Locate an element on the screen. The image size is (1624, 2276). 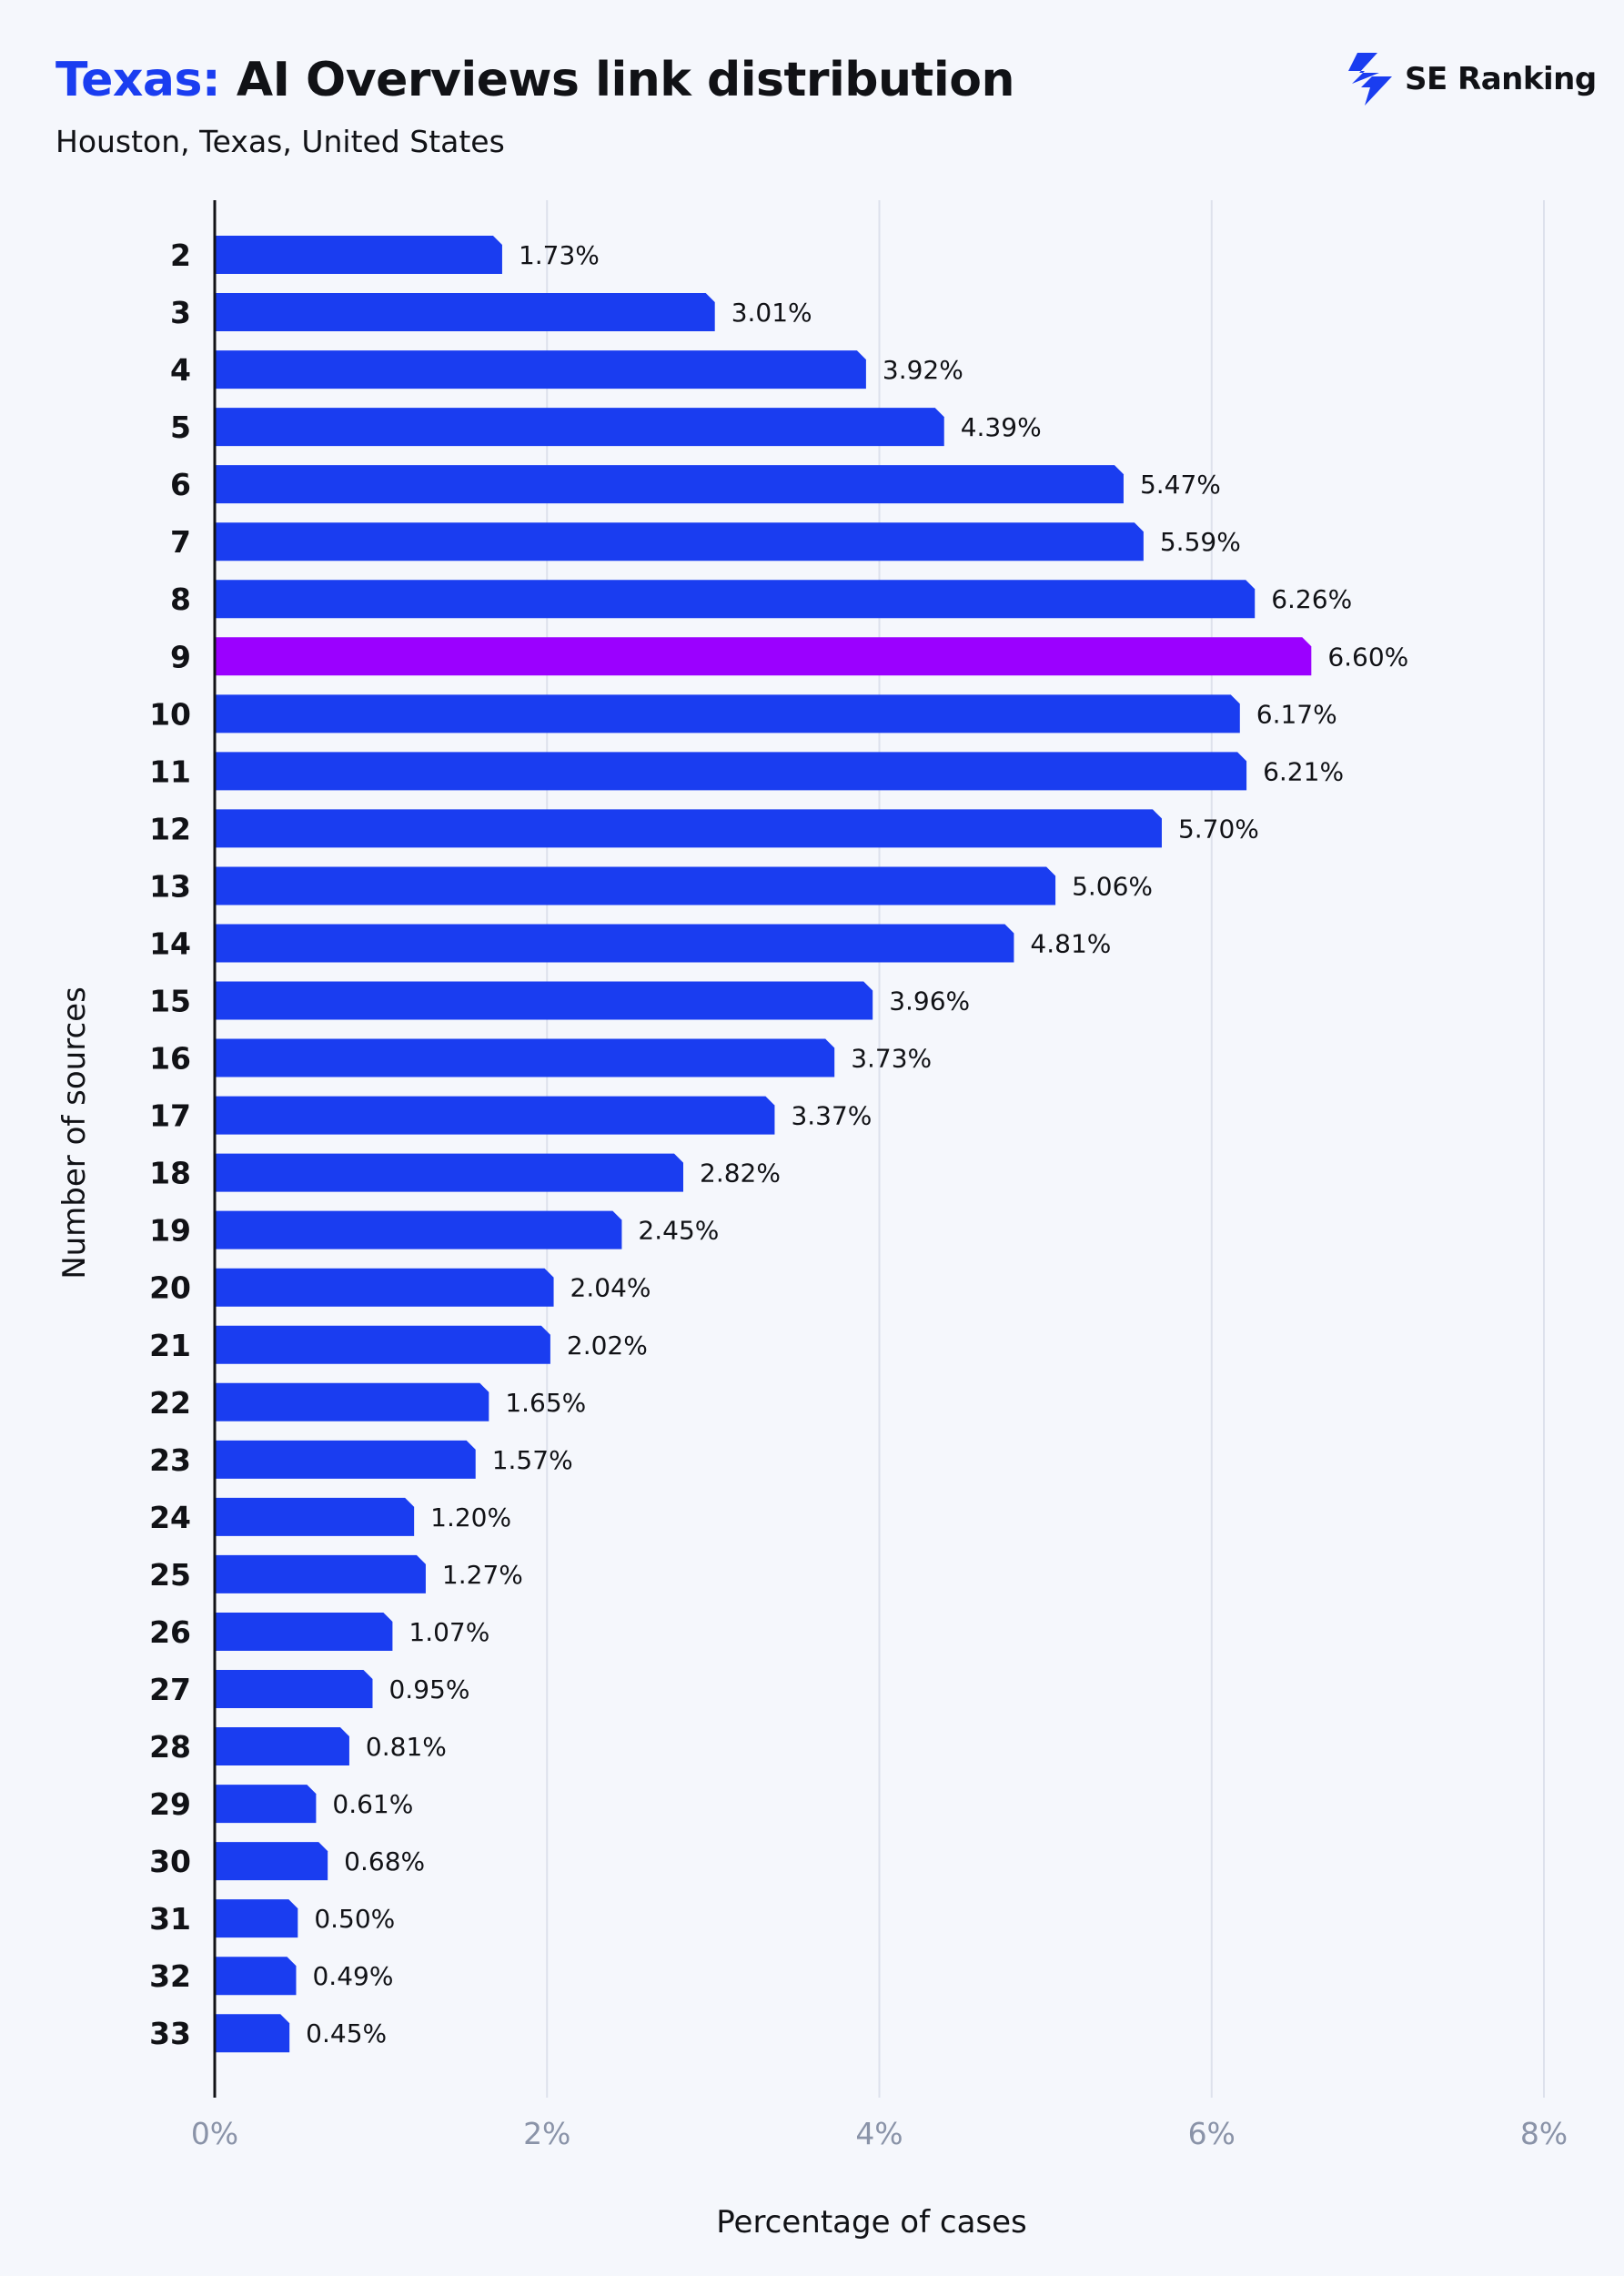
data-label: 0.49% is located at coordinates (352, 1976).